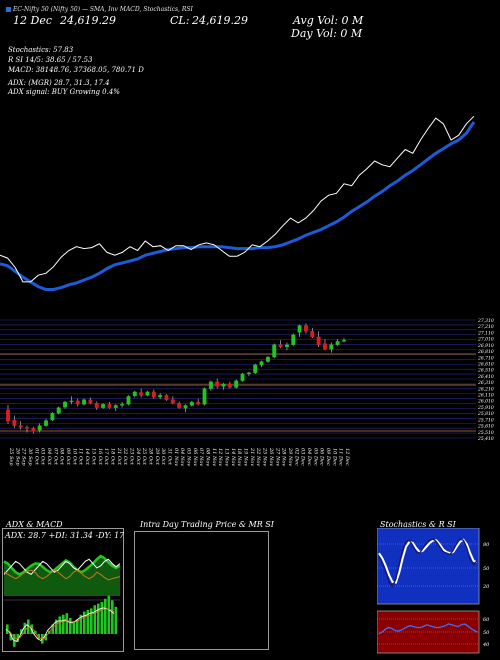 This screenshot has height=660, width=500. Describe the element at coordinates (32, 20) in the screenshot. I see `header-date-label: 12 Dec` at that location.